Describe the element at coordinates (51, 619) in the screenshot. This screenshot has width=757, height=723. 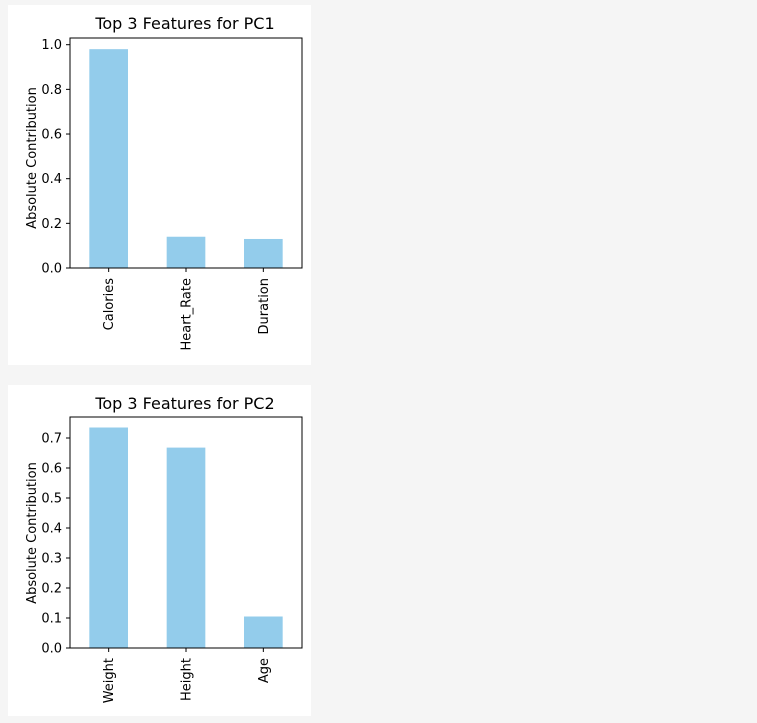
I see `y-tick-label: 0.1` at that location.